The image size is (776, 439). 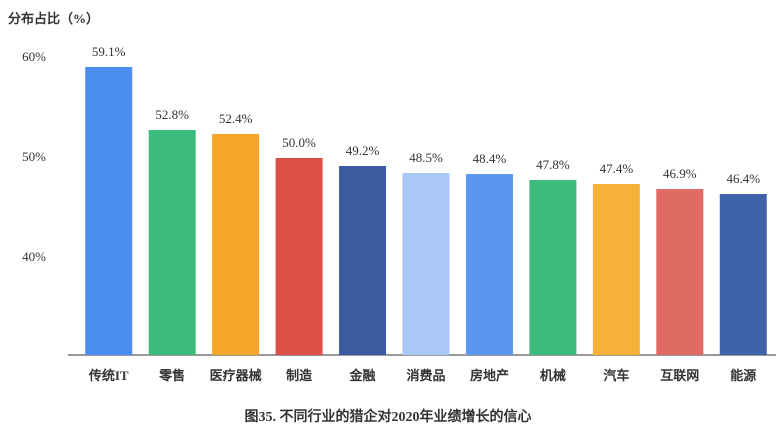 I want to click on y-axis-title: 分布占比（%）, so click(x=53, y=18).